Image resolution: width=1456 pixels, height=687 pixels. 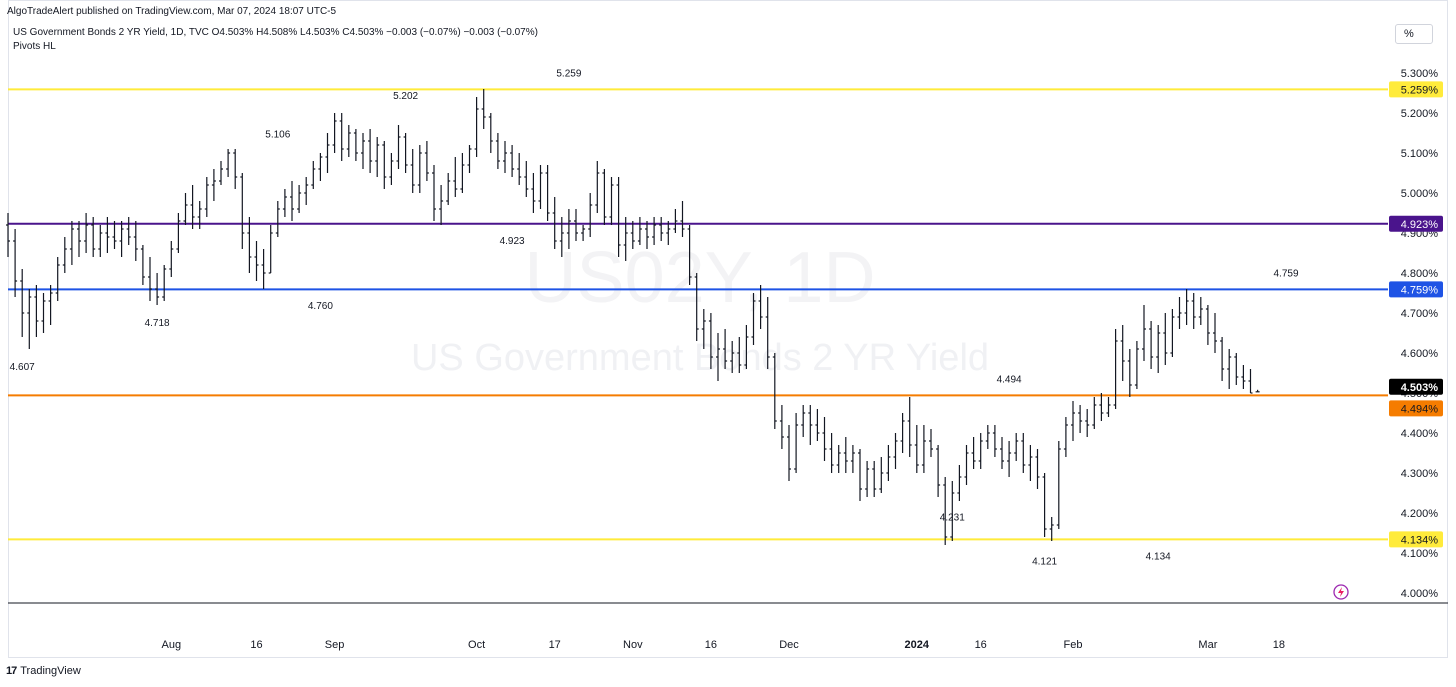 What do you see at coordinates (1279, 645) in the screenshot?
I see `x-tick-label: 18` at bounding box center [1279, 645].